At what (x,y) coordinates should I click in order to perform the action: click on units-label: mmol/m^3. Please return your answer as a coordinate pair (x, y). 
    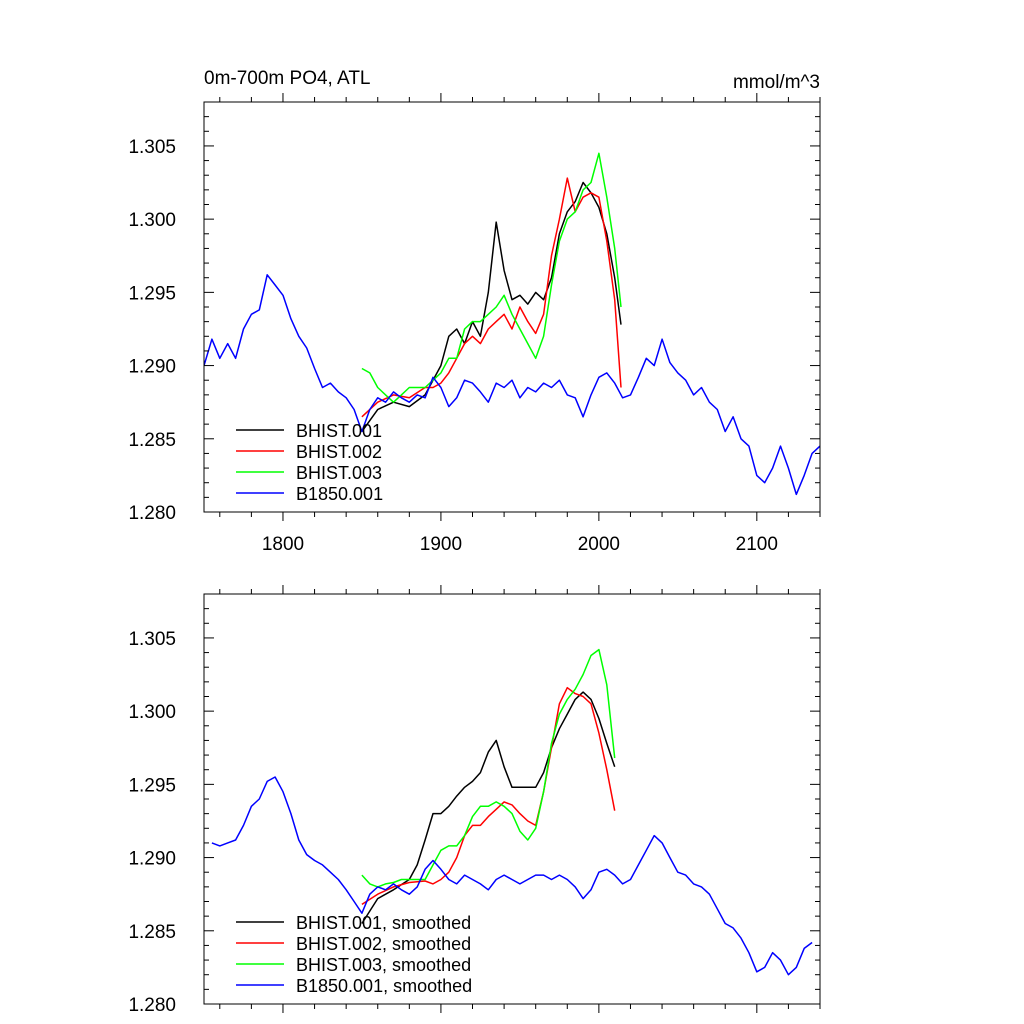
    Looking at the image, I should click on (776, 82).